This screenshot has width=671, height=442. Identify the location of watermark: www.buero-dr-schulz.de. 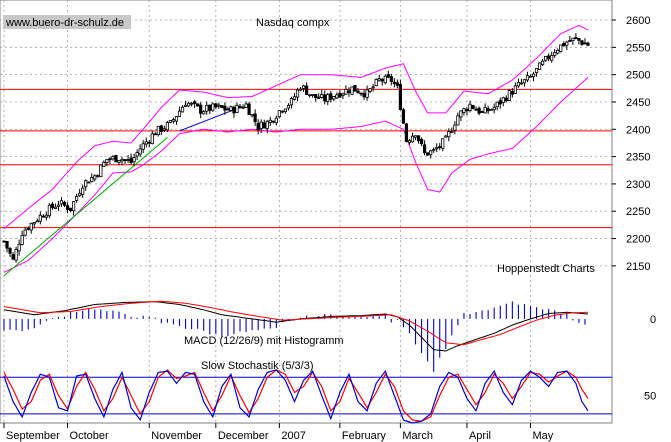
(64, 23).